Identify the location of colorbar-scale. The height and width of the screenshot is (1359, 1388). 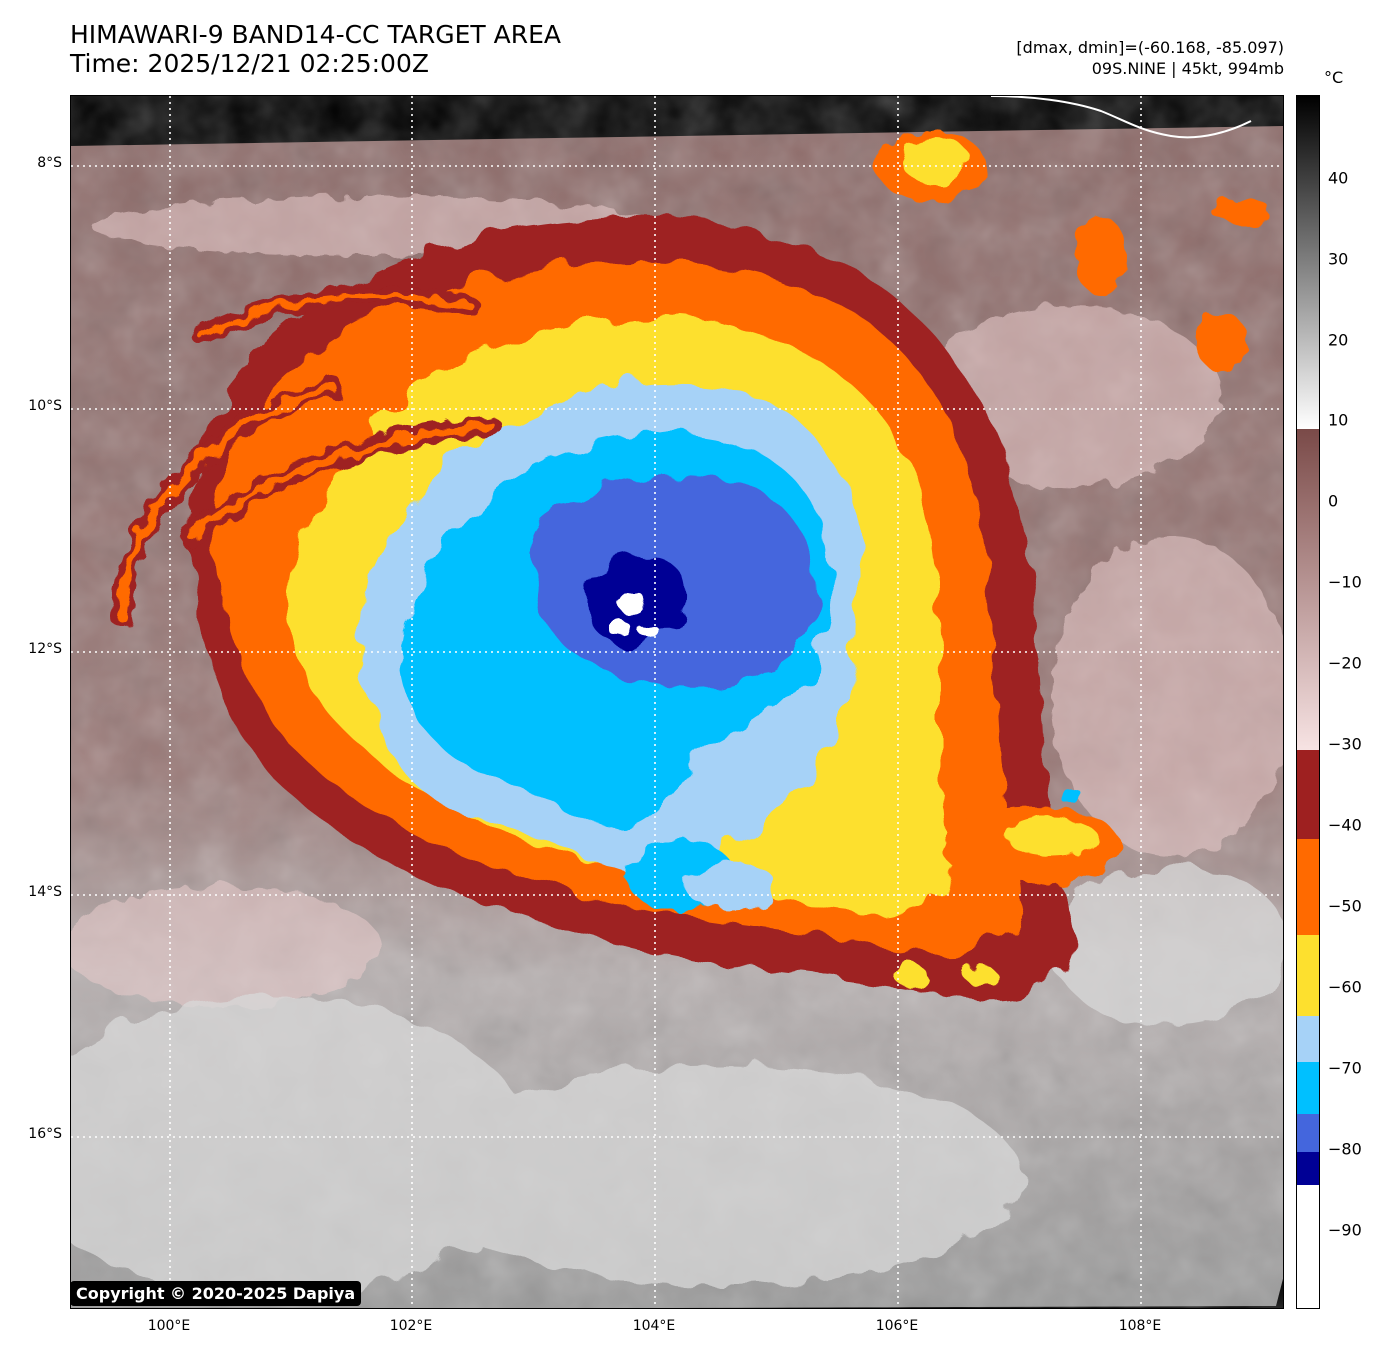
(1308, 702).